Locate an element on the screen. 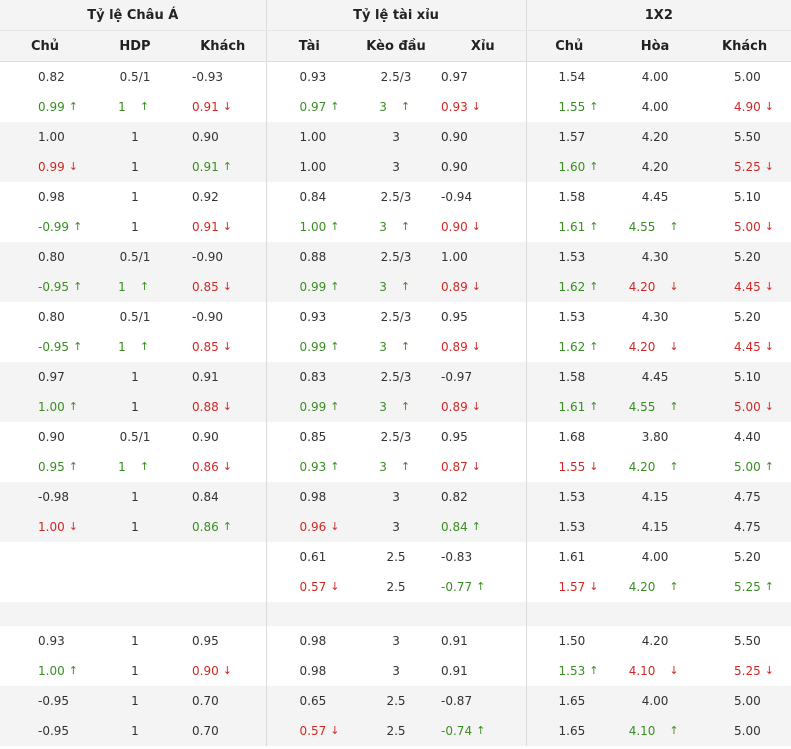 The width and height of the screenshot is (791, 749). odds-value: -0.83 is located at coordinates (457, 557).